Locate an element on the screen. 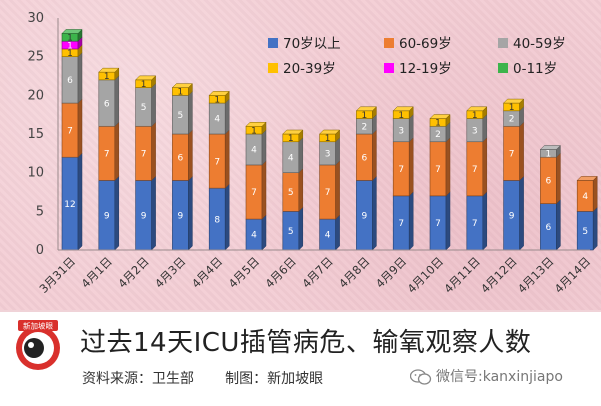 The image size is (601, 406). y-tick-label: 10 is located at coordinates (35, 173).